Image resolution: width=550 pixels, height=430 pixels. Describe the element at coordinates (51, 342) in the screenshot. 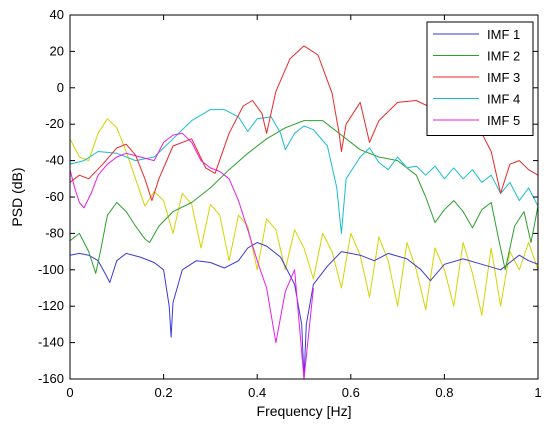

I see `y-tick-label: -140` at that location.